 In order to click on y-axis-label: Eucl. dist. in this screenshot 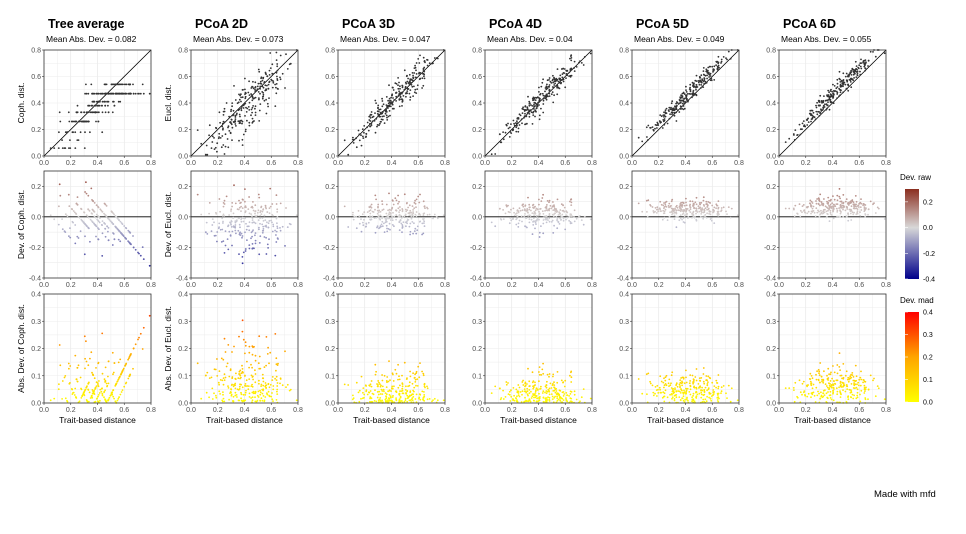, I will do `click(168, 103)`.